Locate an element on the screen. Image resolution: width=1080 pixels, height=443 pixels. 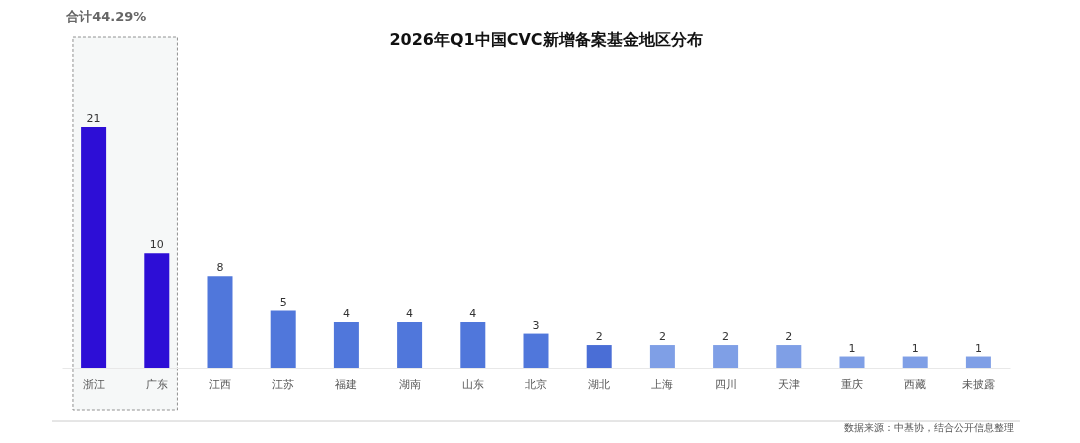
band-label: 合计44.29% is located at coordinates (106, 16).